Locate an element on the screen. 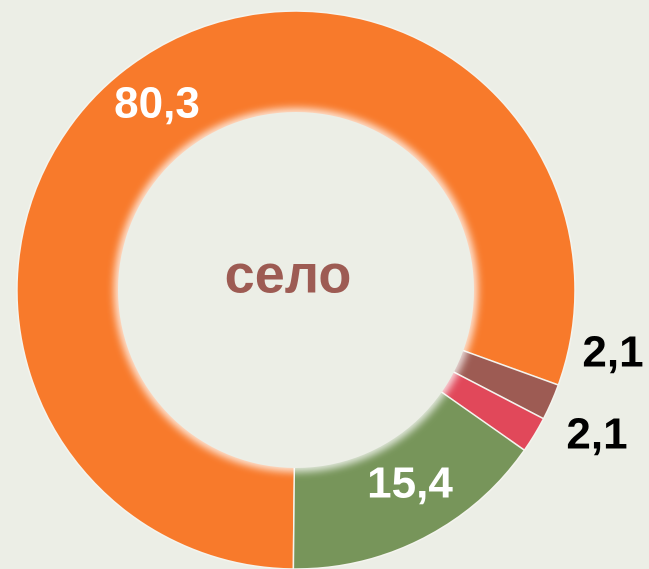 This screenshot has width=649, height=569. data-label: 15,4 is located at coordinates (410, 483).